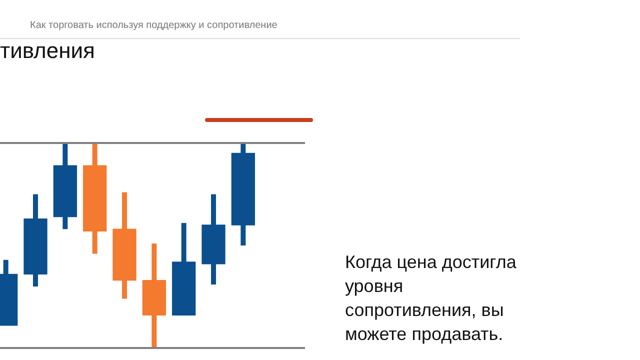 Image resolution: width=640 pixels, height=360 pixels. Describe the element at coordinates (47, 51) in the screenshot. I see `chart-title: тивления` at that location.